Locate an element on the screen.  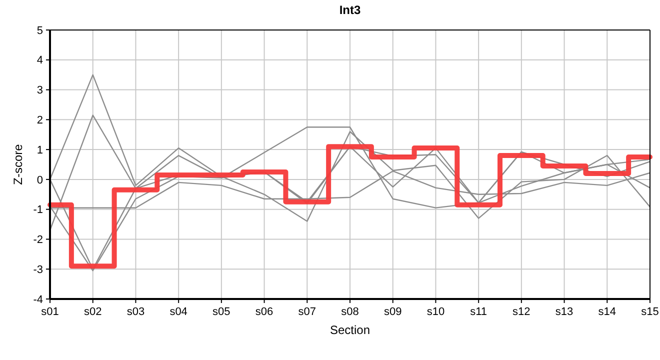
x-tick-label: s02 is located at coordinates (93, 312).